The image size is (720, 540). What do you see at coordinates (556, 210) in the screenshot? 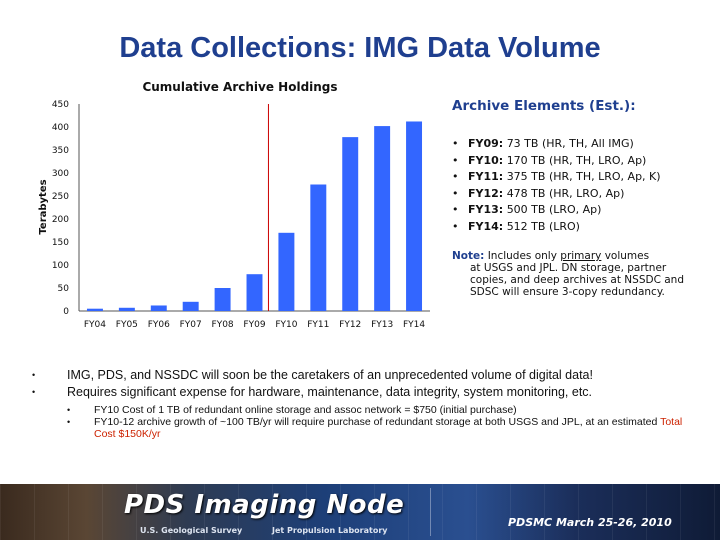
I see `list-item: FY13: 500 TB (LRO, Ap)` at bounding box center [556, 210].